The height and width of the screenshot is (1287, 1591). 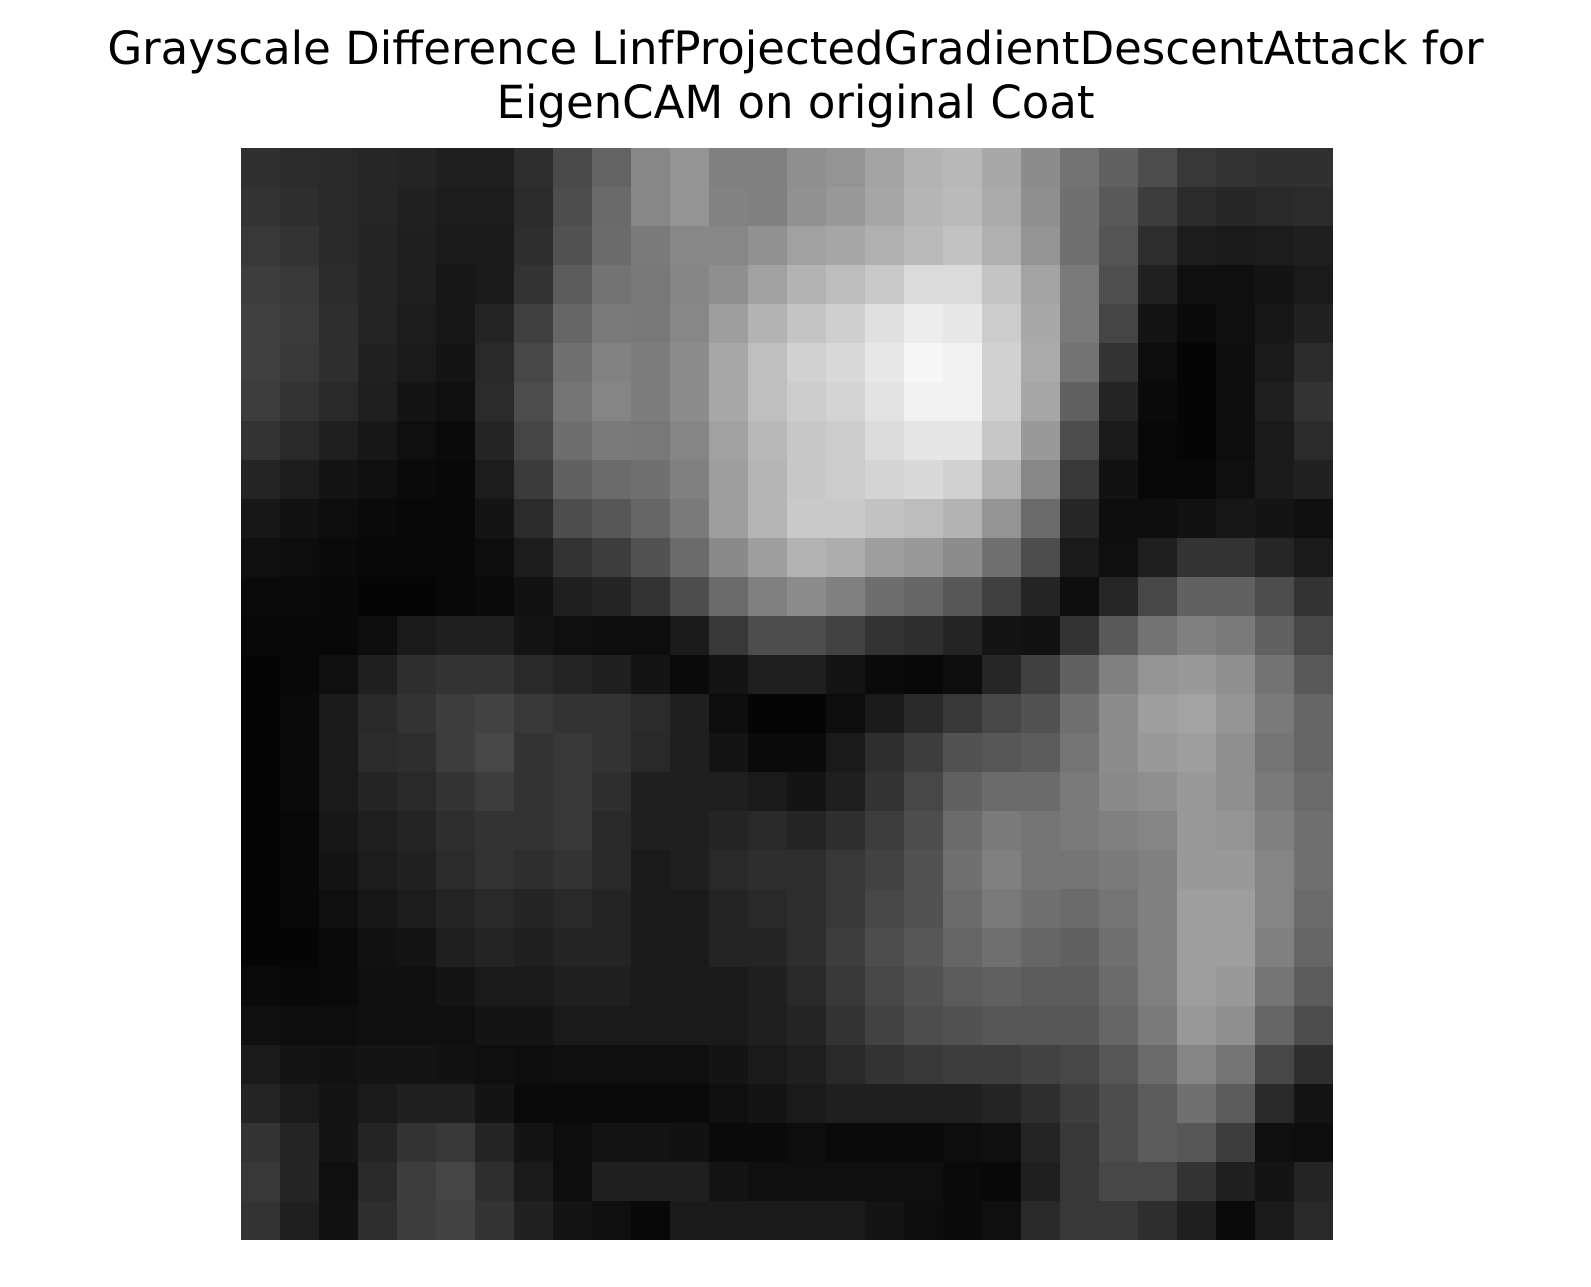 I want to click on heatmap-cell-r9-c17, so click(x=924, y=519).